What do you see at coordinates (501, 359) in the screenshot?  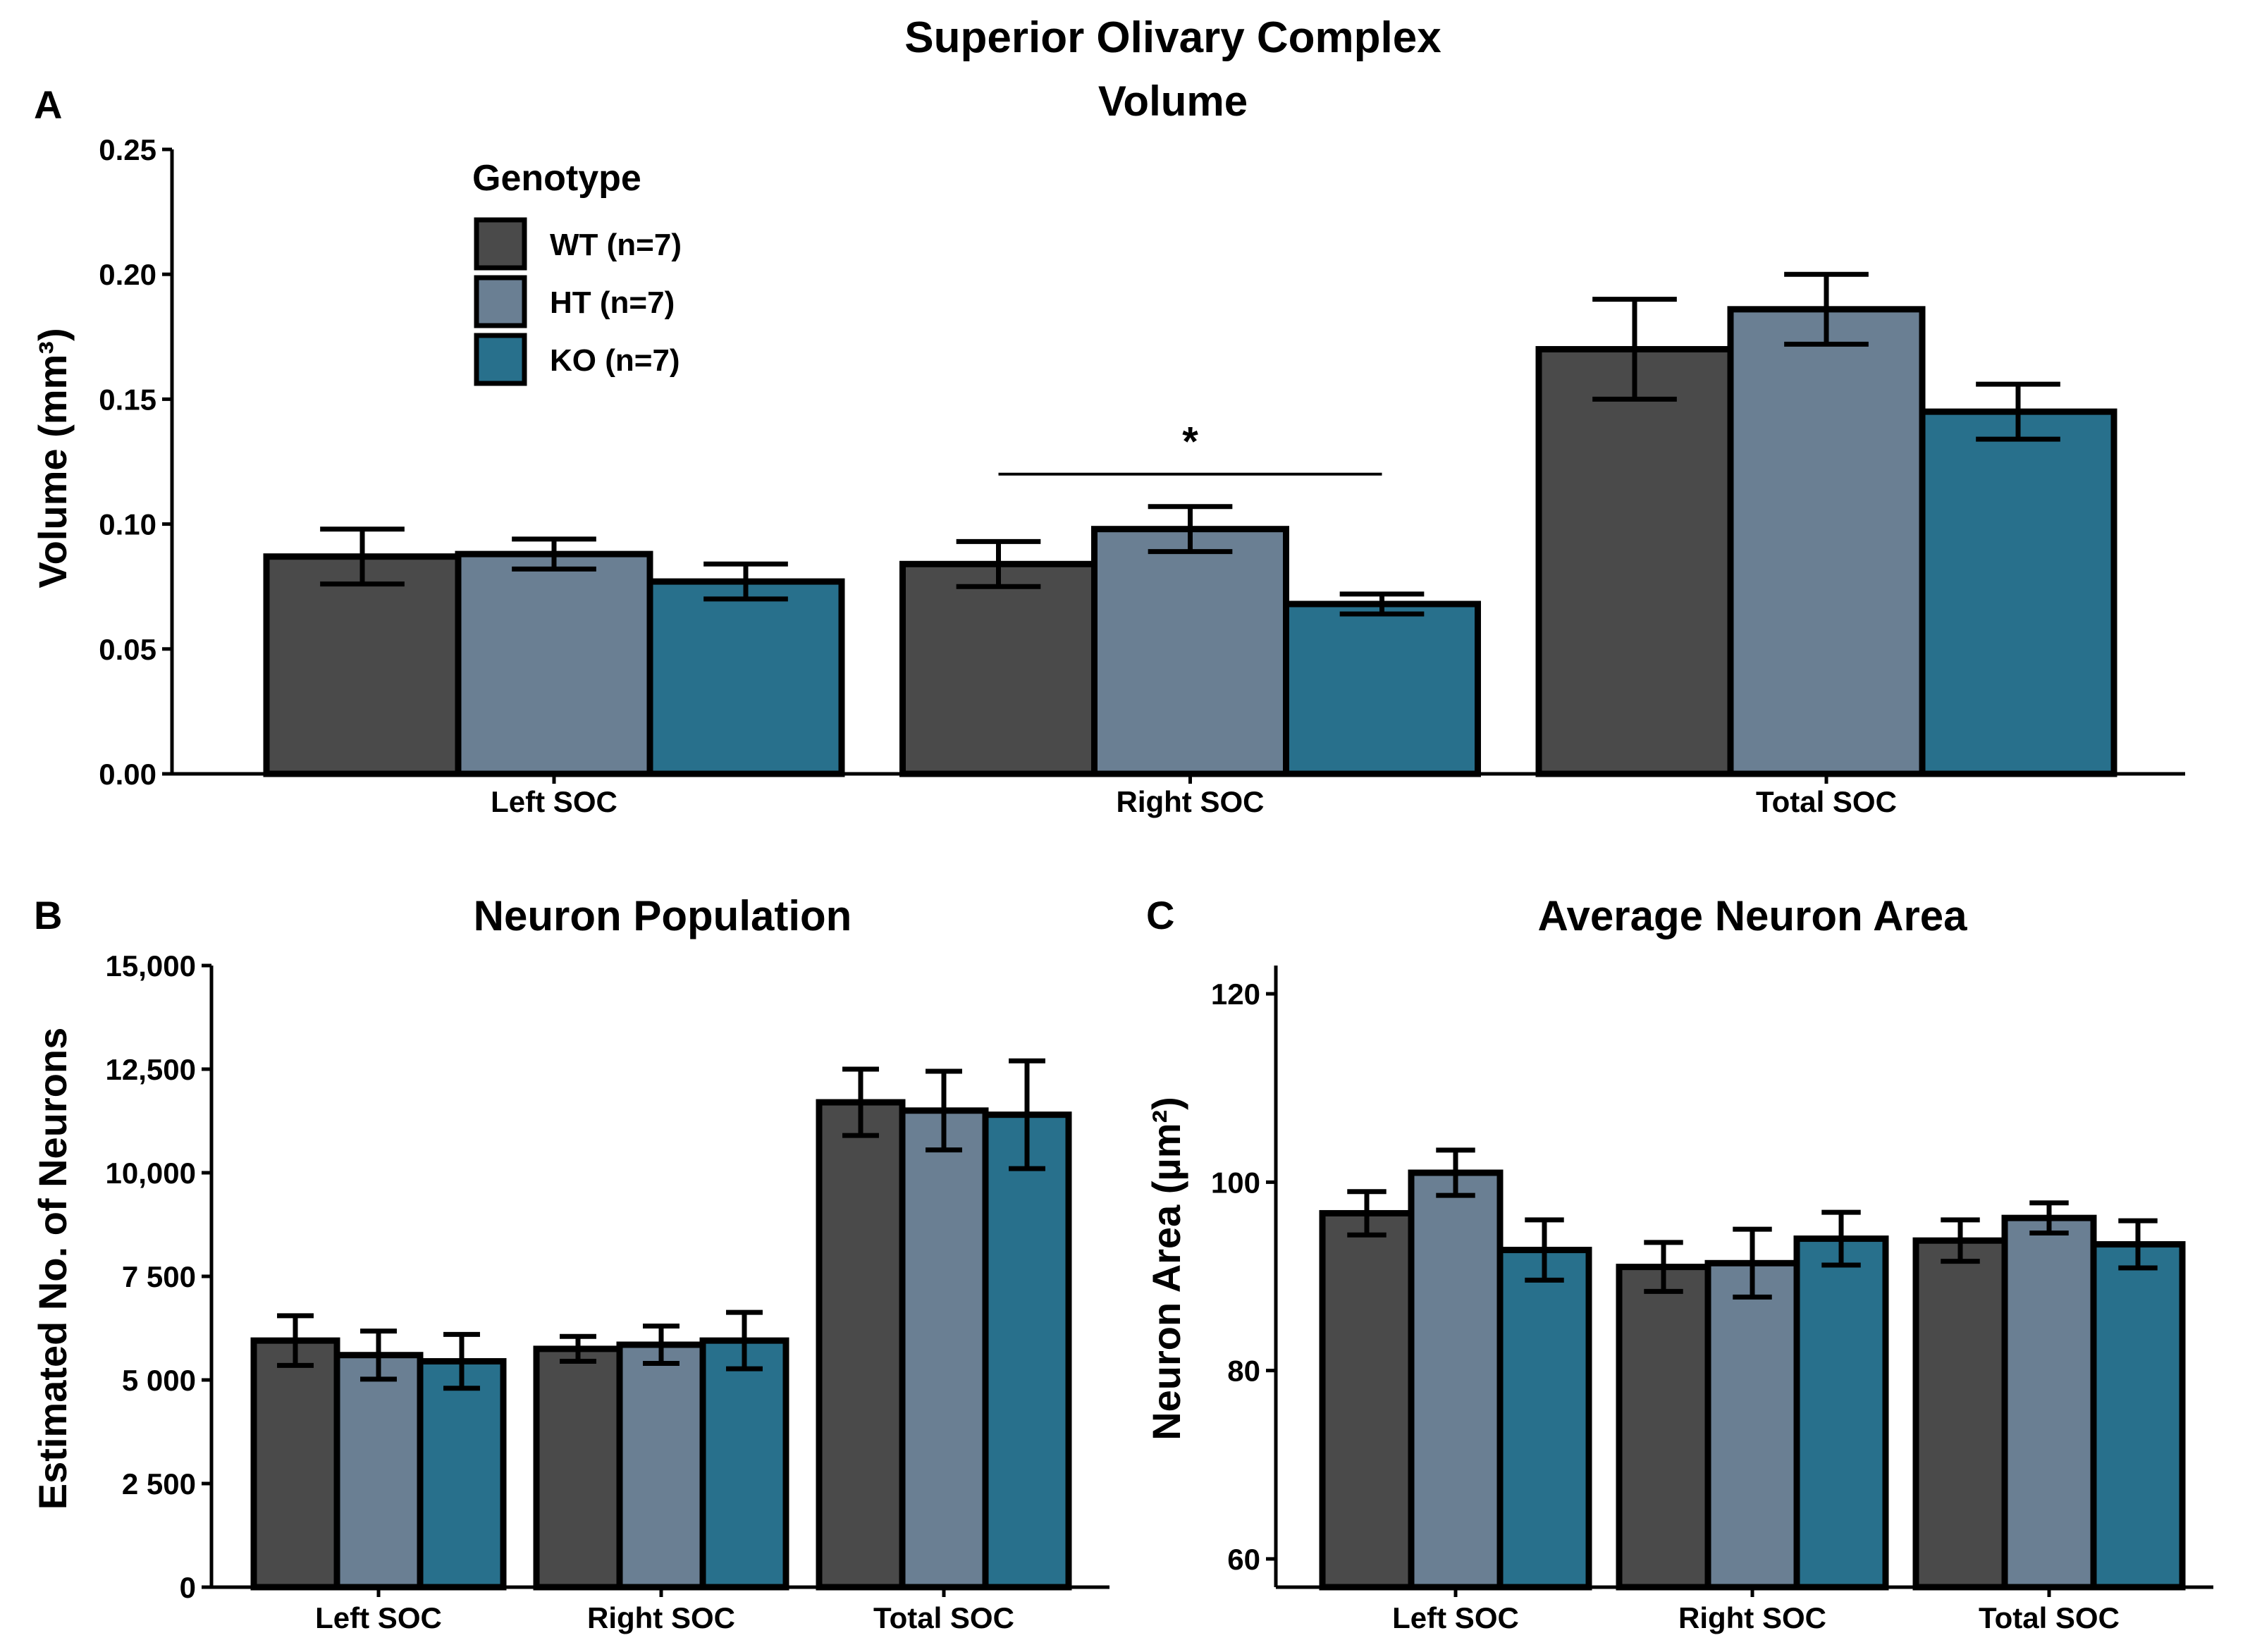 I see `legend-swatch-ko` at bounding box center [501, 359].